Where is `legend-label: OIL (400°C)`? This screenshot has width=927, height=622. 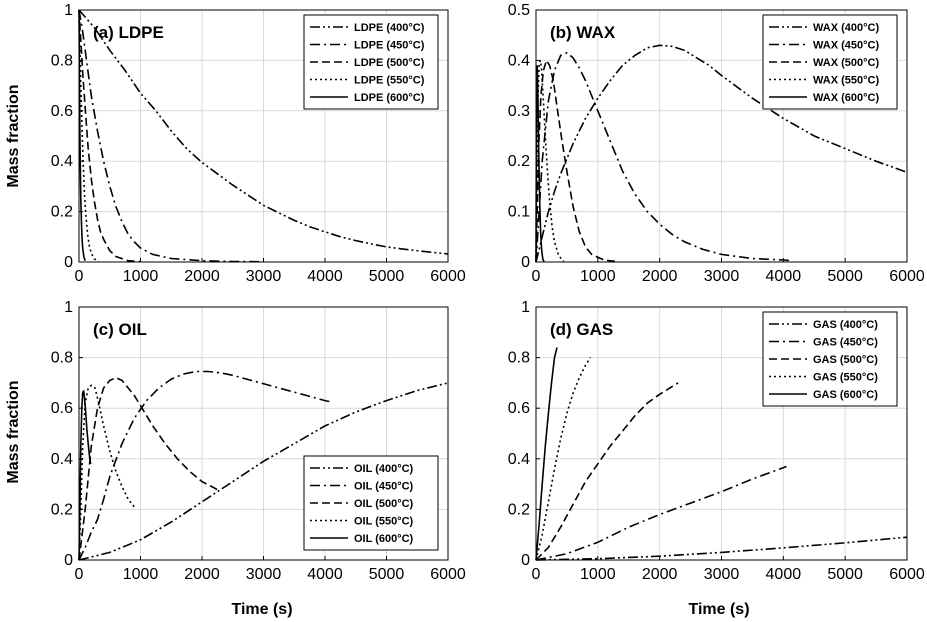
legend-label: OIL (400°C) is located at coordinates (384, 469).